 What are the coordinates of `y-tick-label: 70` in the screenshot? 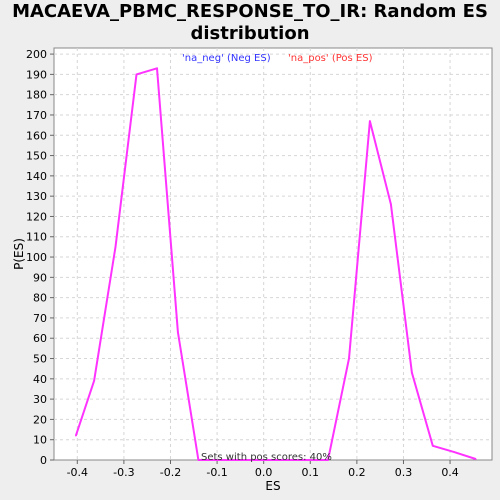 It's located at (40, 318).